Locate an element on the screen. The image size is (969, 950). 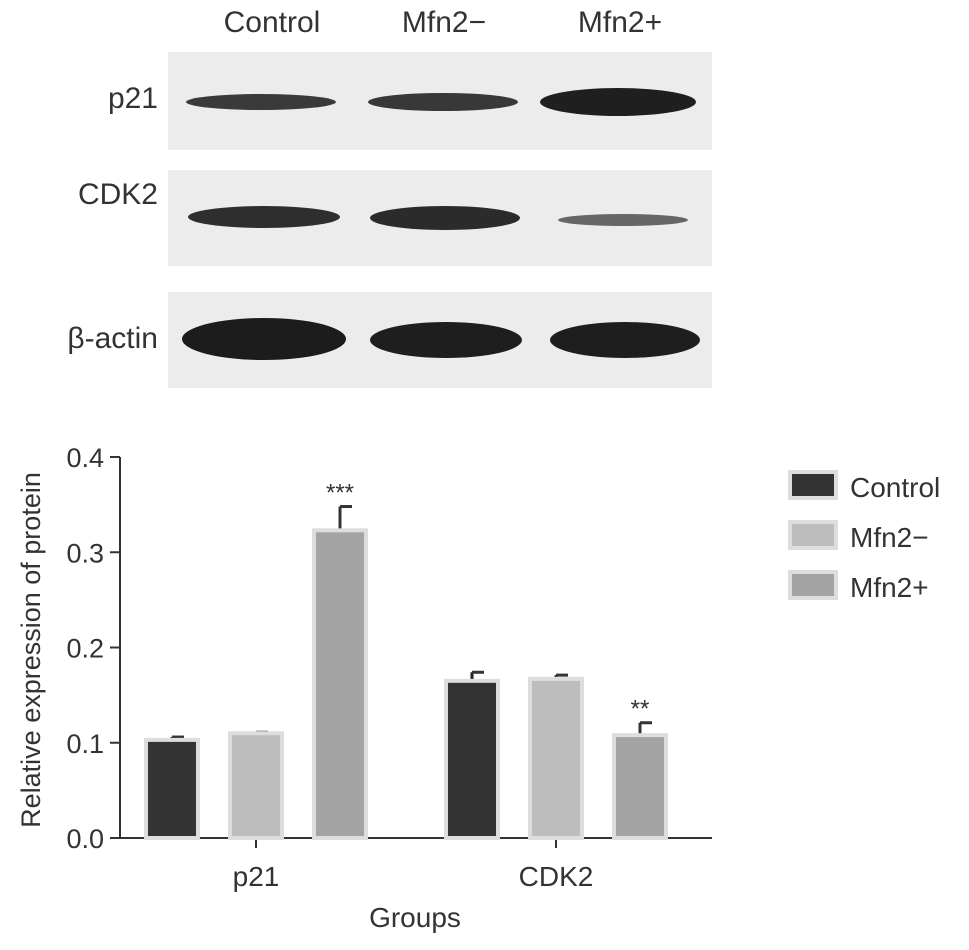
blot-panel-cdk2 is located at coordinates (440, 218).